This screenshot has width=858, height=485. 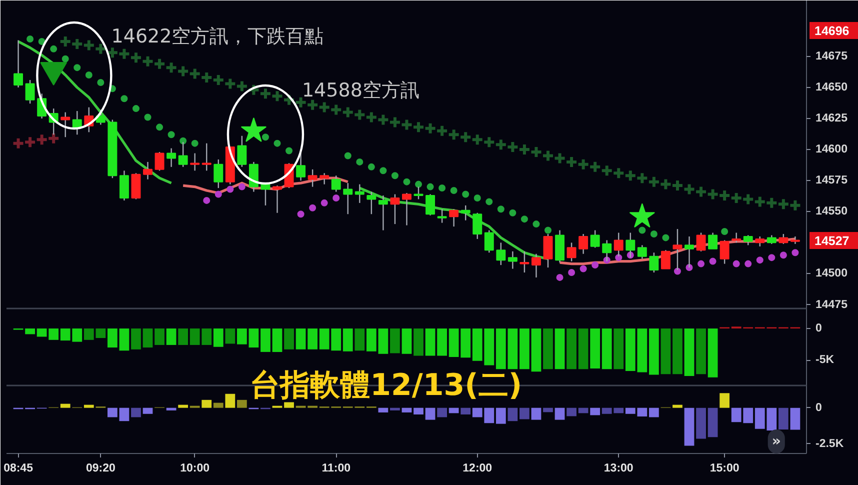 What do you see at coordinates (832, 241) in the screenshot?
I see `text: 14527` at bounding box center [832, 241].